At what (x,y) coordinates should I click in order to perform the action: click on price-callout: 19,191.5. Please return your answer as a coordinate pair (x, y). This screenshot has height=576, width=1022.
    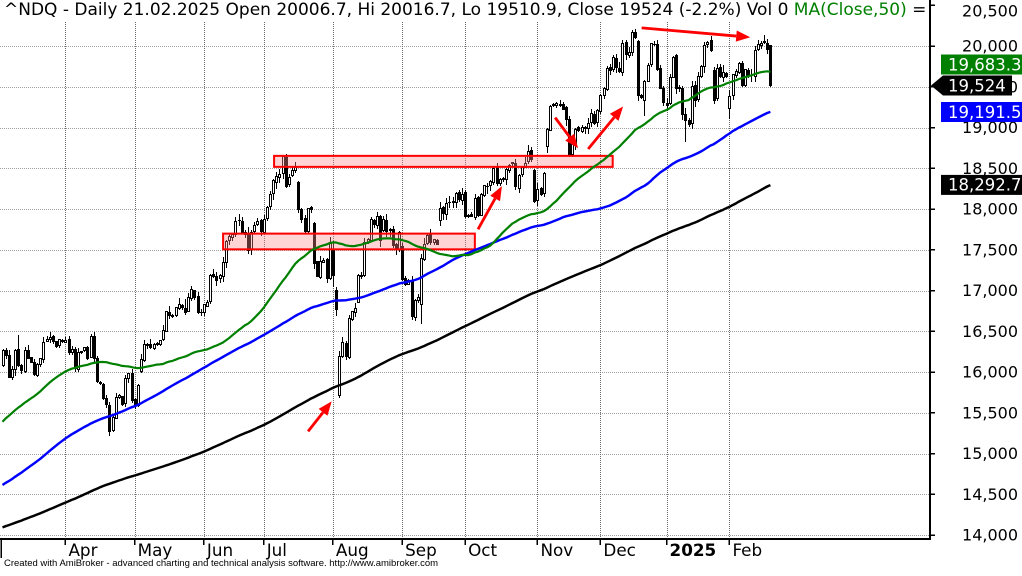
    Looking at the image, I should click on (981, 112).